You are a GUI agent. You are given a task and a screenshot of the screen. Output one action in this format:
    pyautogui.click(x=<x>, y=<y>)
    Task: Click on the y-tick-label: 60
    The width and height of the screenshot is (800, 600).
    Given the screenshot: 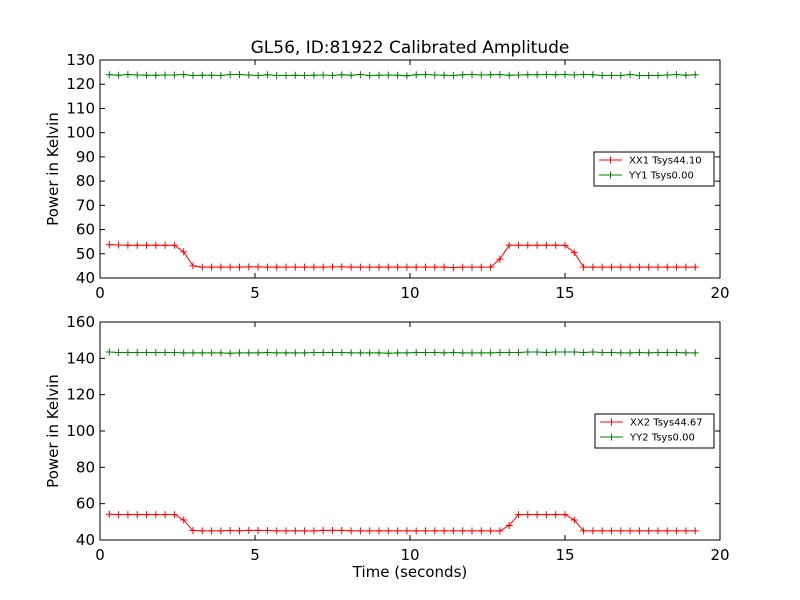 What is the action you would take?
    pyautogui.click(x=85, y=504)
    